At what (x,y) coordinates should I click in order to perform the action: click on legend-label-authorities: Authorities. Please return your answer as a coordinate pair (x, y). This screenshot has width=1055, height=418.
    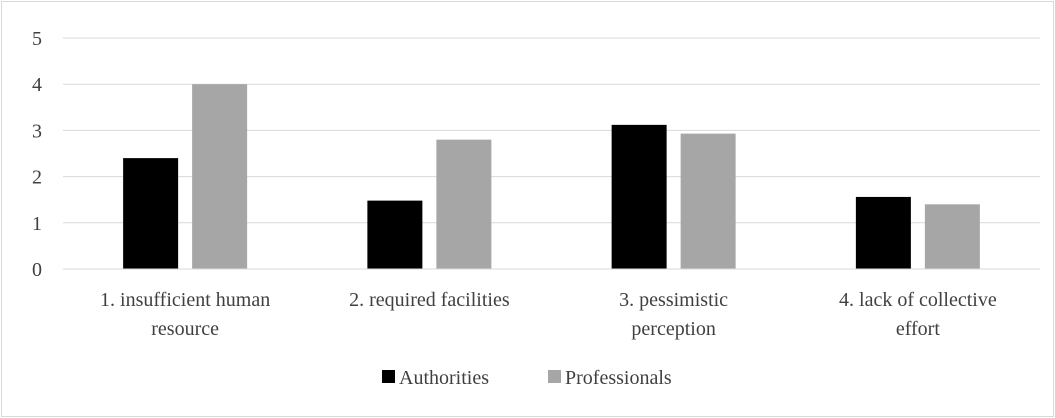
    Looking at the image, I should click on (444, 378).